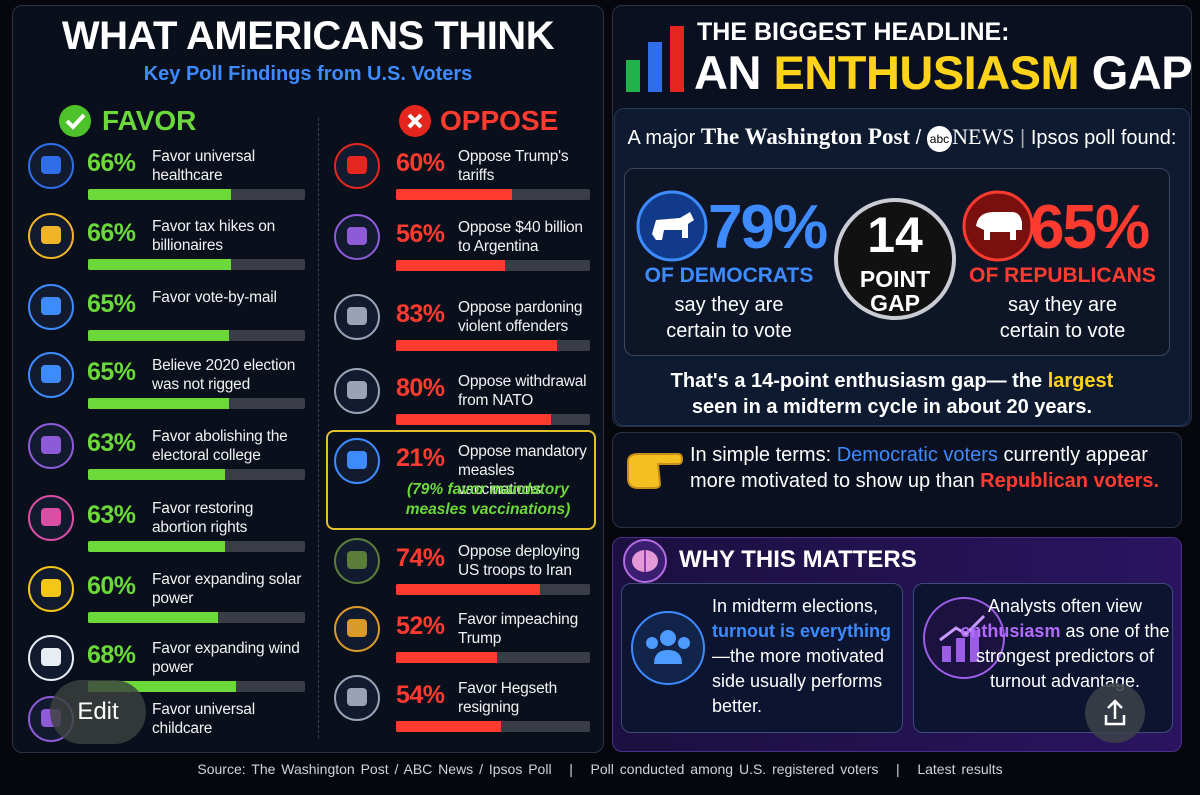 The width and height of the screenshot is (1200, 795). Describe the element at coordinates (518, 629) in the screenshot. I see `row-label: Favor impeaching Trump` at that location.